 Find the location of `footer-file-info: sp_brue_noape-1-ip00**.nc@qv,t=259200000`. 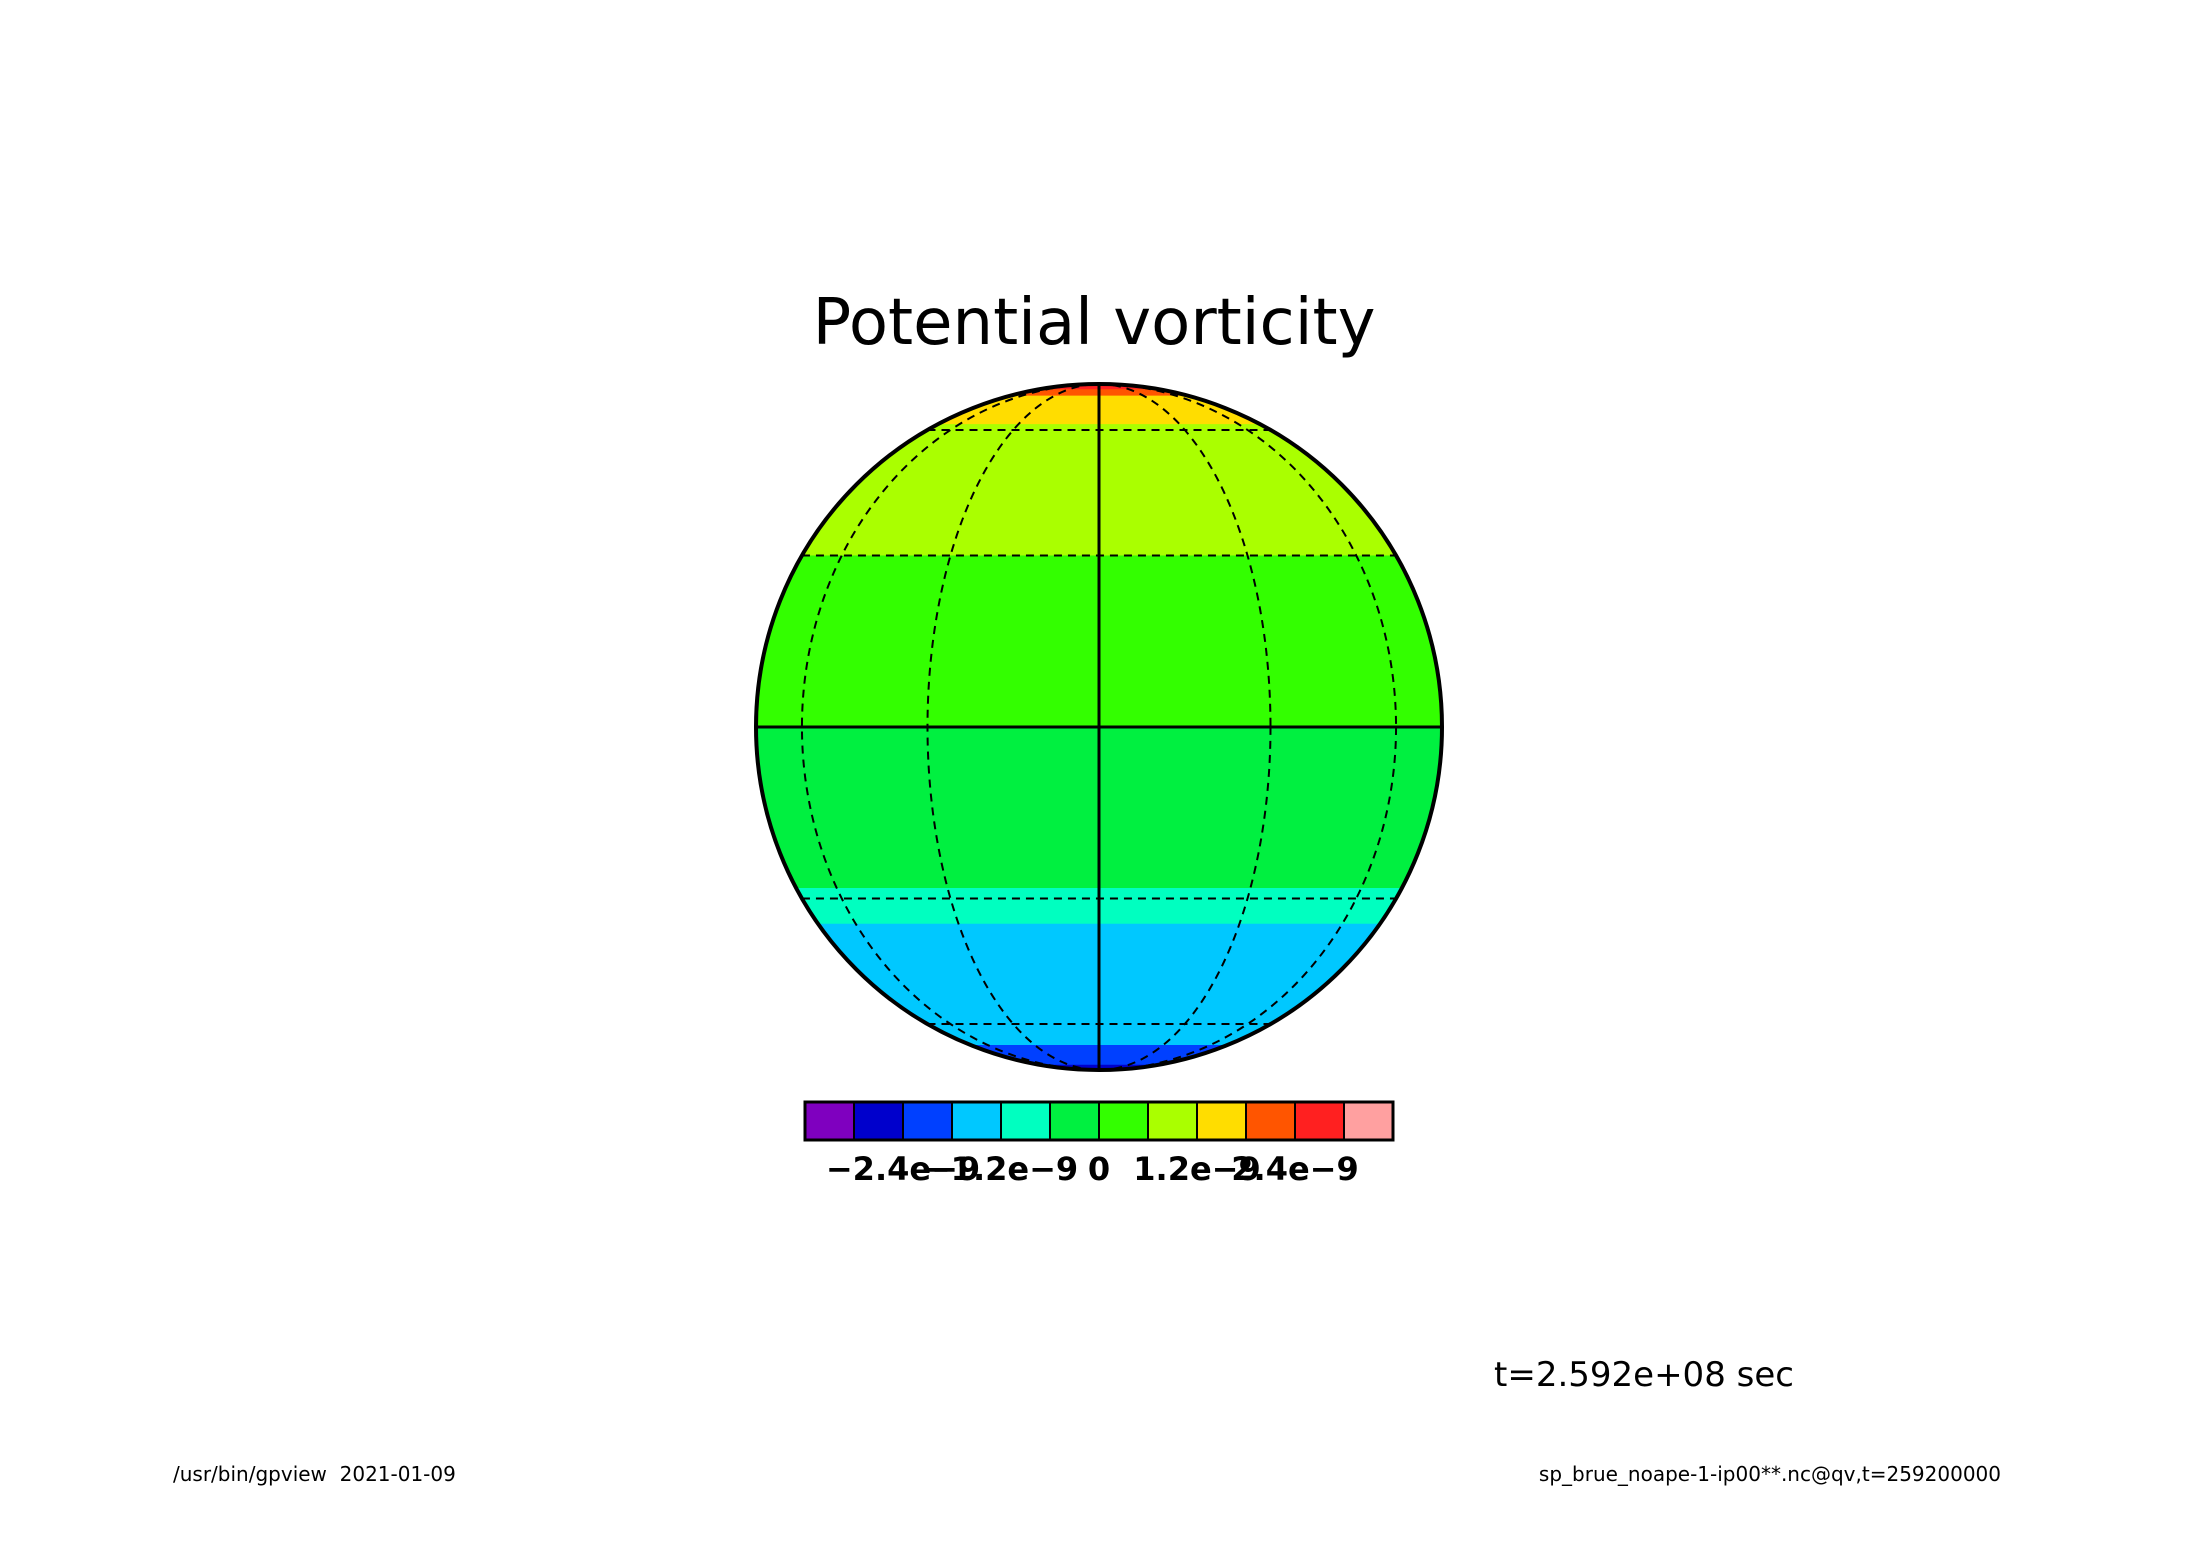

footer-file-info: sp_brue_noape-1-ip00**.nc@qv,t=259200000 is located at coordinates (1769, 1474).